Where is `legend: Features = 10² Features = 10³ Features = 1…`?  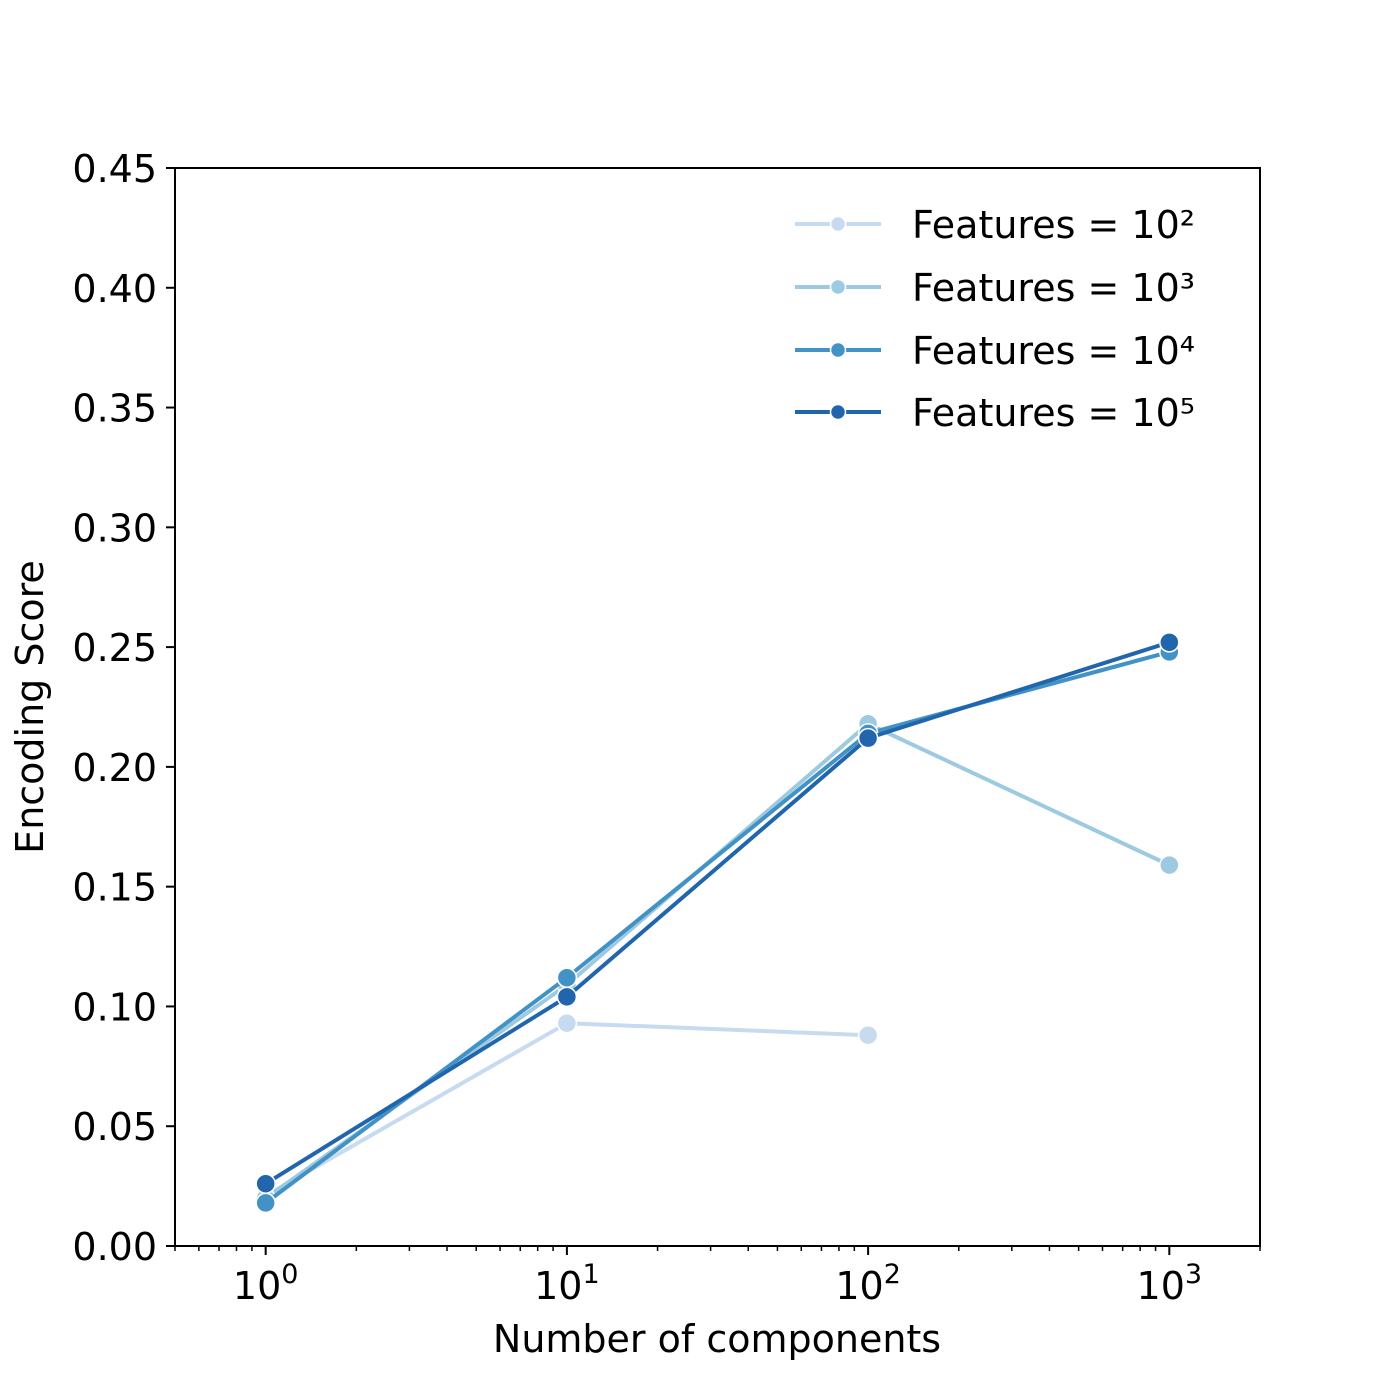
legend: Features = 10² Features = 10³ Features = 1… is located at coordinates (995, 319).